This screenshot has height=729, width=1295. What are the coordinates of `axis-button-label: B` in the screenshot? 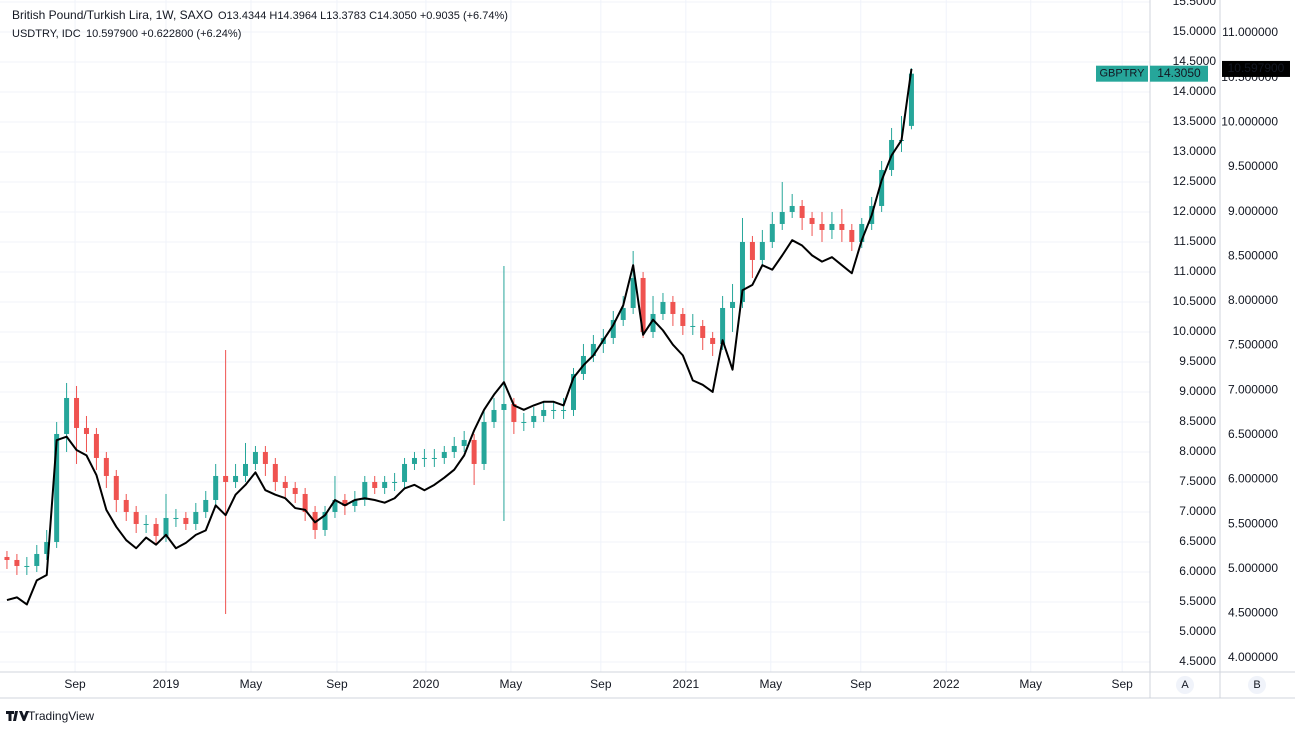 It's located at (1256, 685).